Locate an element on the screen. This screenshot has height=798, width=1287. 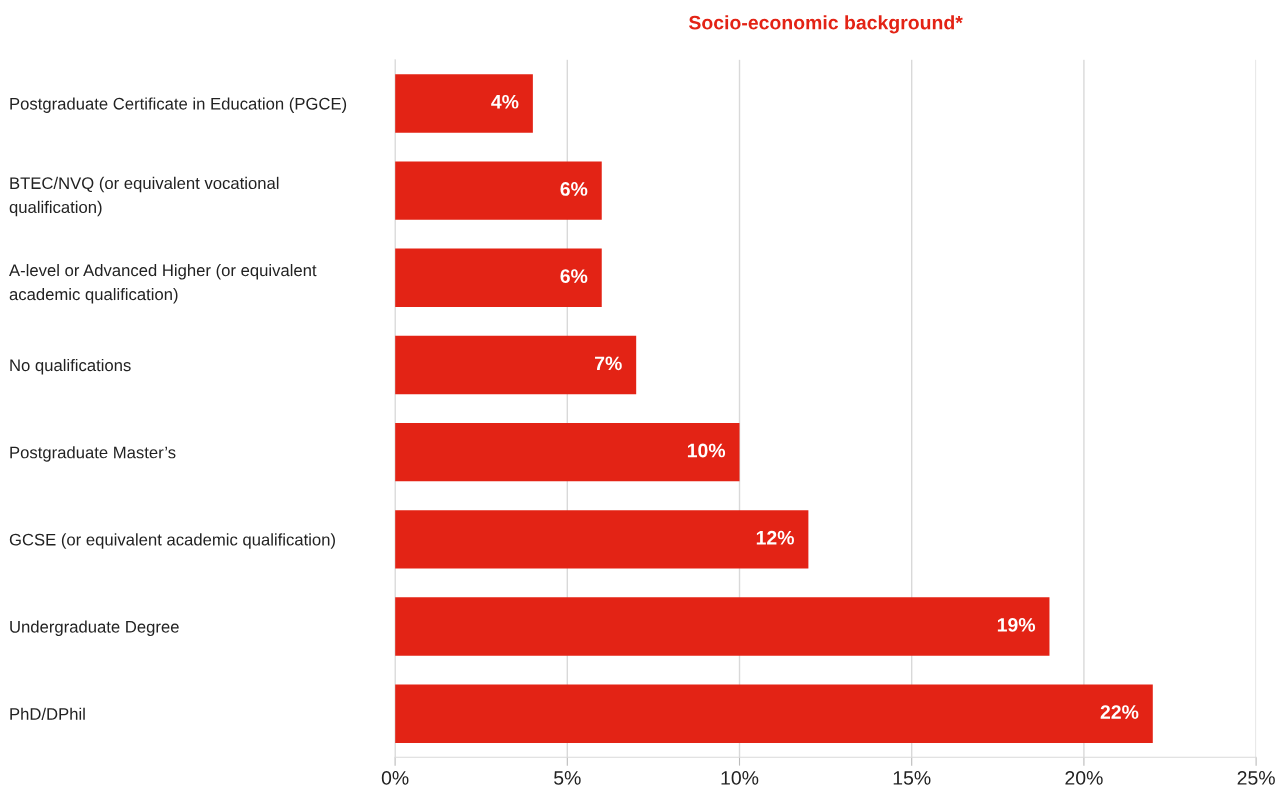
x-tick-label: 20% is located at coordinates (1084, 778).